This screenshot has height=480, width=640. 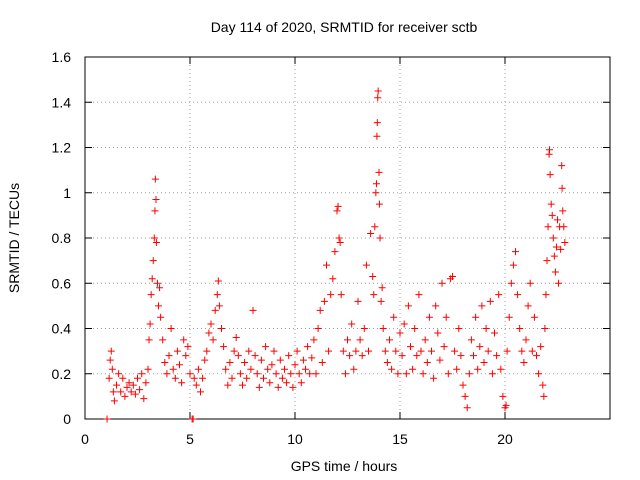 What do you see at coordinates (400, 439) in the screenshot?
I see `x-tick-label: 15` at bounding box center [400, 439].